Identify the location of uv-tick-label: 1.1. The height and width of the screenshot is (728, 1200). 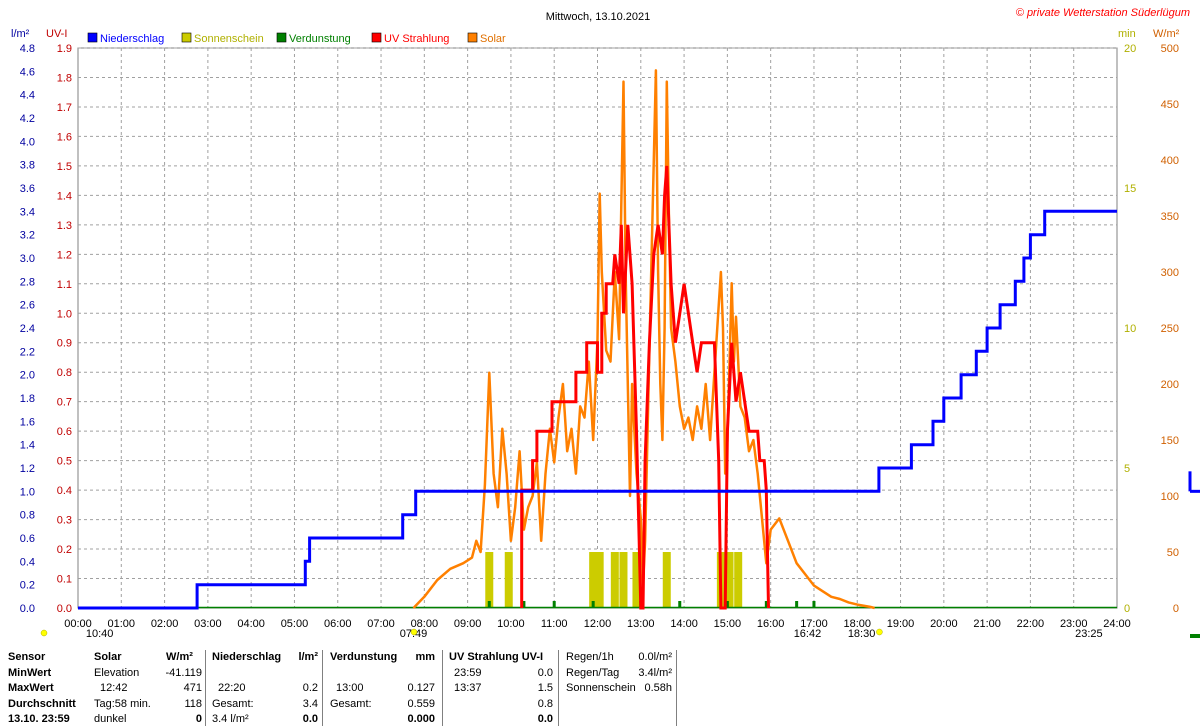
(64, 285).